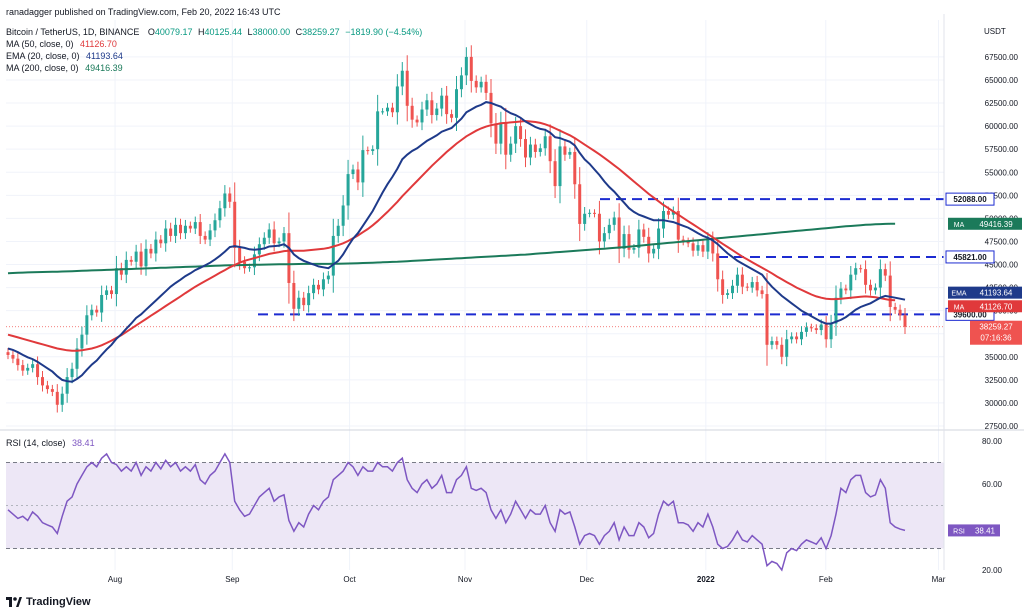 Image resolution: width=1024 pixels, height=614 pixels. Describe the element at coordinates (970, 257) in the screenshot. I see `level-badge-box` at that location.